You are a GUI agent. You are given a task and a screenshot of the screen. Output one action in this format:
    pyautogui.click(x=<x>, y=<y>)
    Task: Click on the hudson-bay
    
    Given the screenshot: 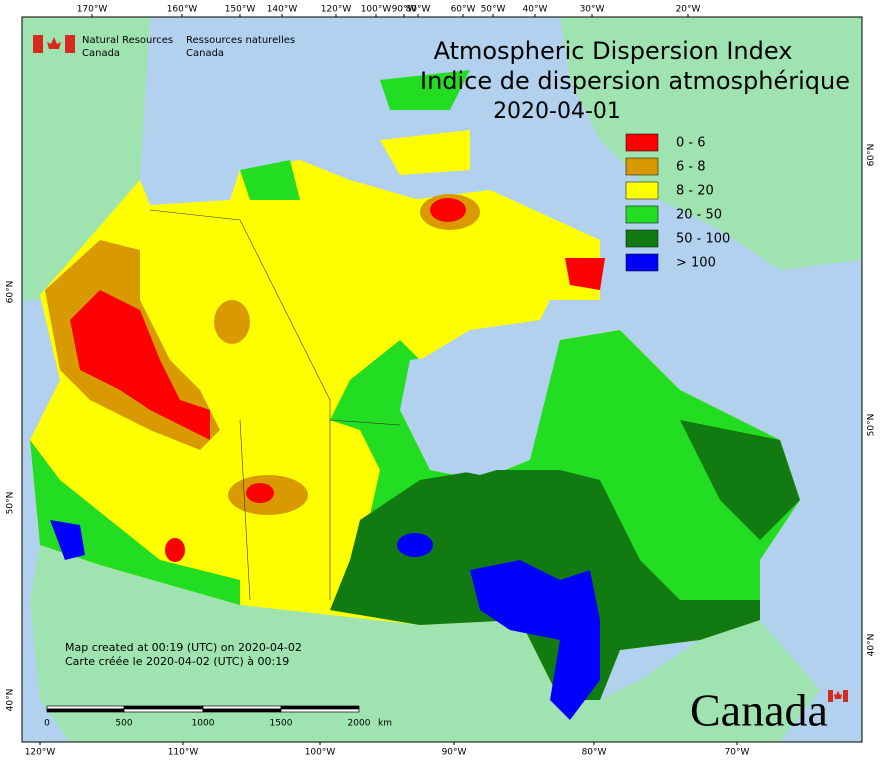 What is the action you would take?
    pyautogui.click(x=480, y=407)
    